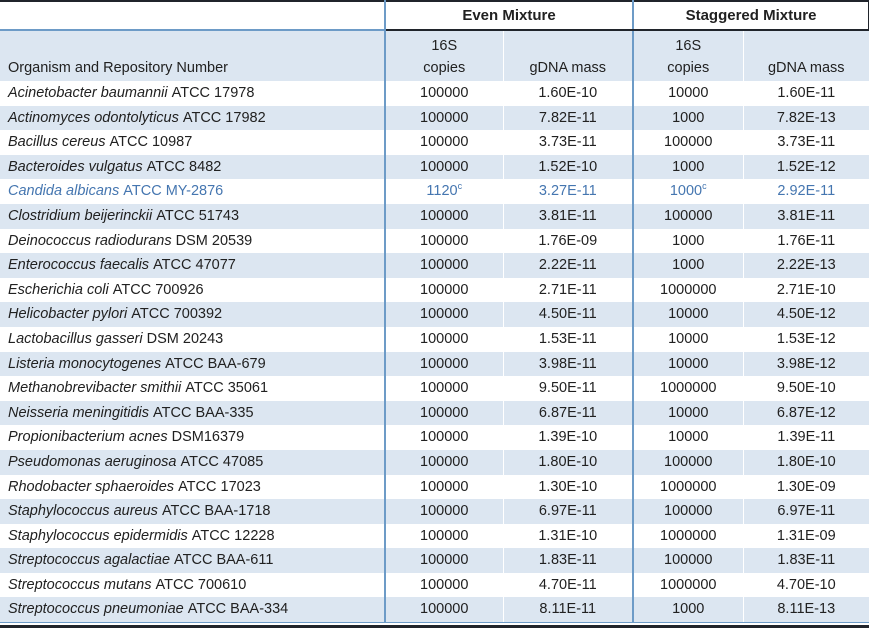  I want to click on staggered-gdna-mass-cell: 4.50E-12, so click(806, 314).